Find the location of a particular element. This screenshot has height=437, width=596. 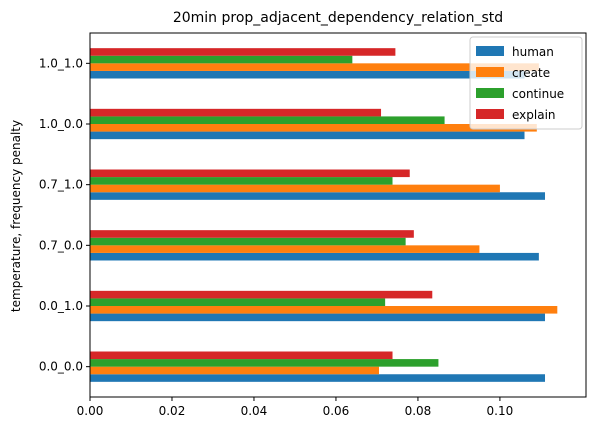

x-tick-label: 0.06 is located at coordinates (336, 411).